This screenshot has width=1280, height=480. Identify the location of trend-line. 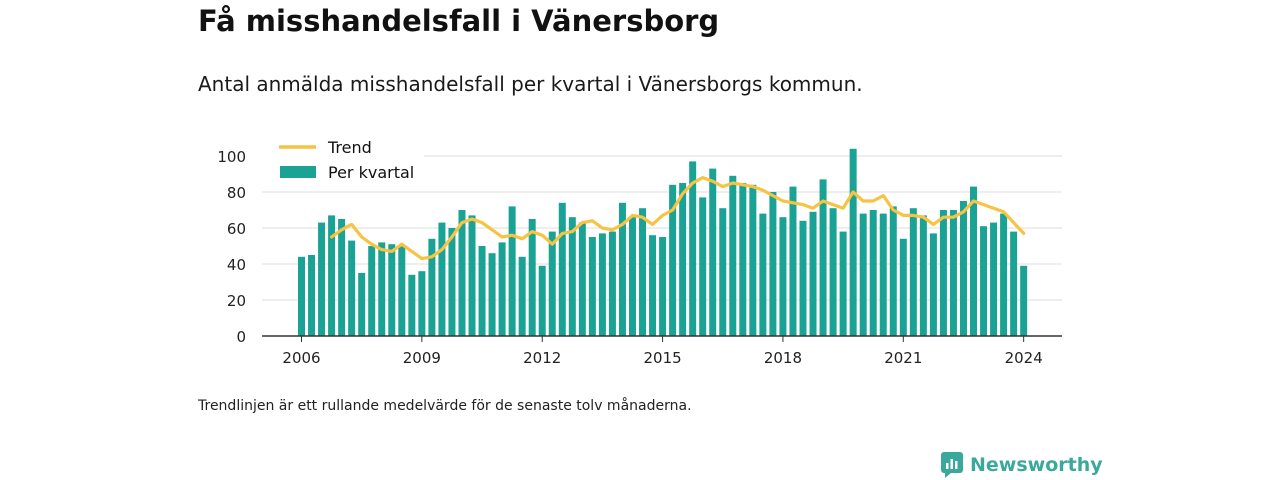
(678, 218).